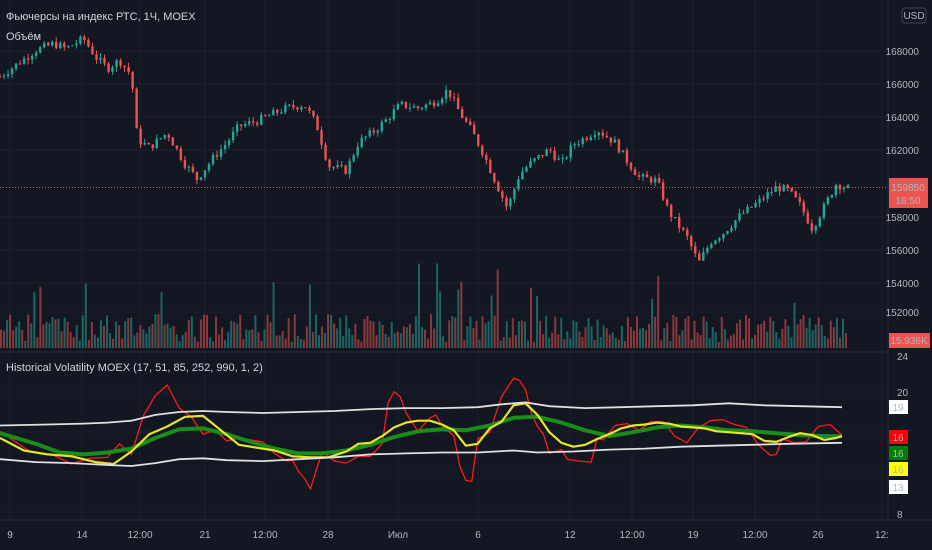 This screenshot has height=550, width=932. Describe the element at coordinates (909, 340) in the screenshot. I see `volume-badge` at that location.